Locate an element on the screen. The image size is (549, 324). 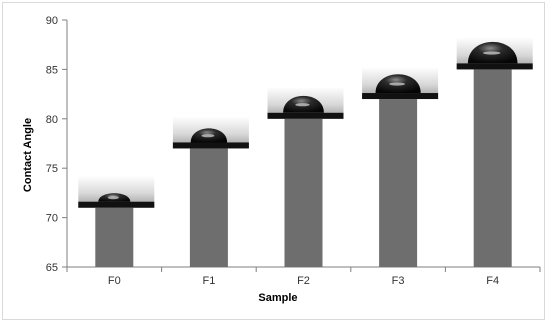
x-tick-label: F4 is located at coordinates (492, 281).